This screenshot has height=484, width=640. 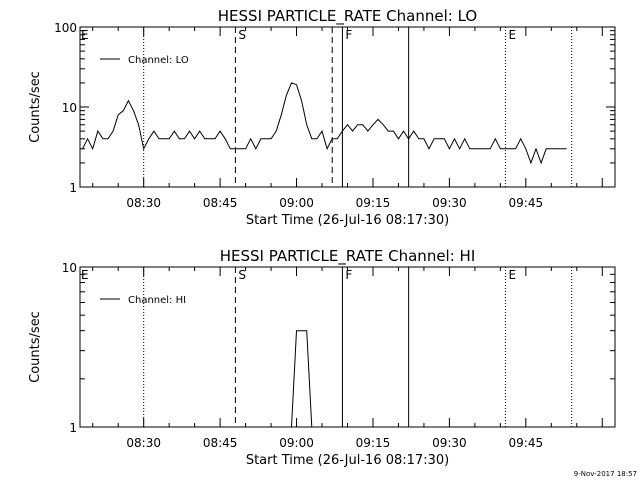 What do you see at coordinates (158, 60) in the screenshot?
I see `legend-label: Channel: LO` at bounding box center [158, 60].